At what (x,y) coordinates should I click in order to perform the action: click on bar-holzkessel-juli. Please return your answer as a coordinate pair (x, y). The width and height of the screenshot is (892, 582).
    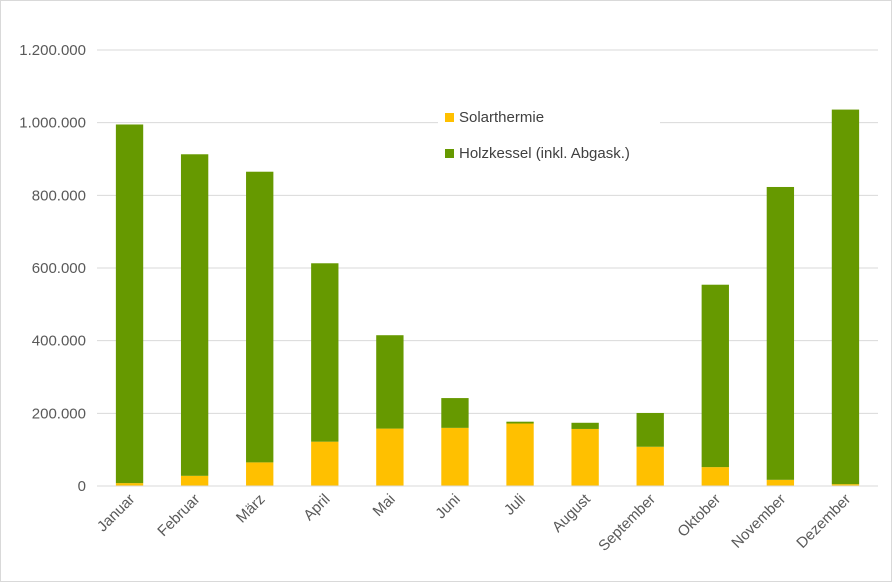
    Looking at the image, I should click on (520, 422).